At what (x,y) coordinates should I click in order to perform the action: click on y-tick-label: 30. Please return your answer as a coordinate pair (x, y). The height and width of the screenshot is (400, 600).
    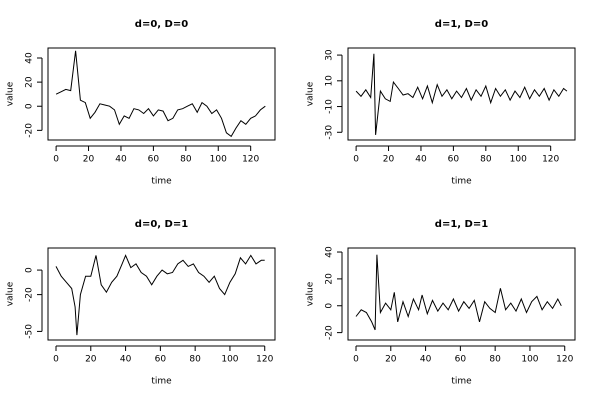
    Looking at the image, I should click on (330, 55).